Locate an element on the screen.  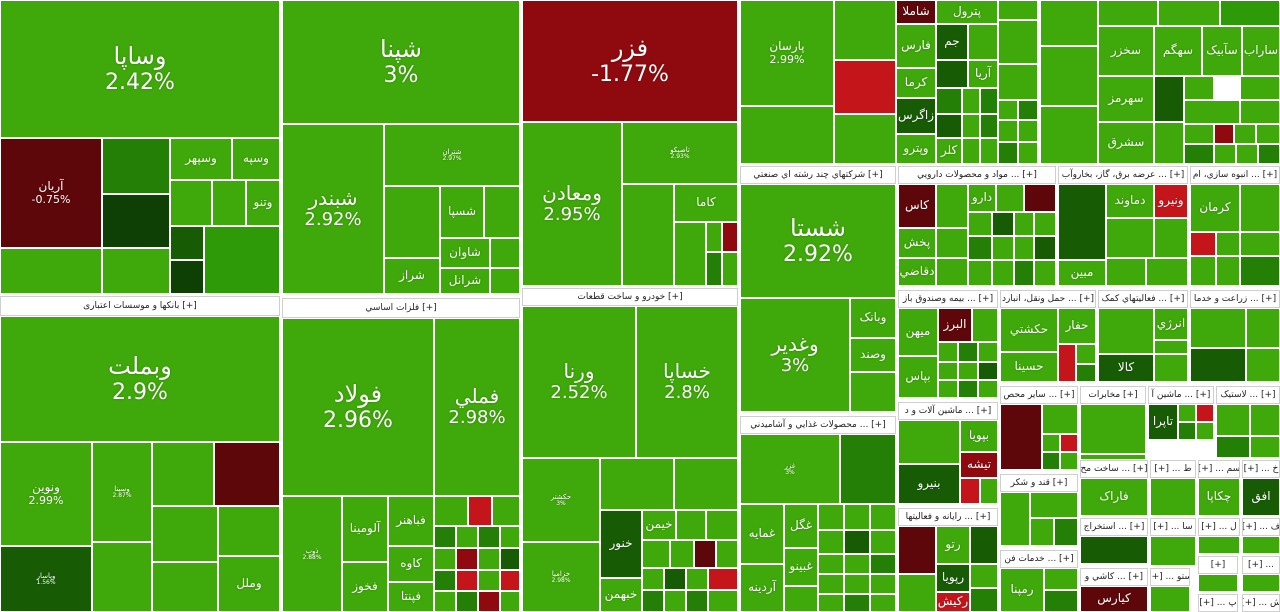
tile-sahormoz: سهرمز is located at coordinates (1126, 99).